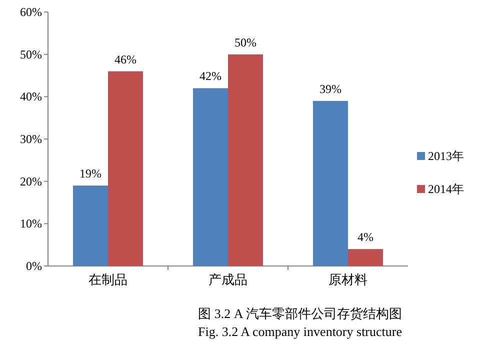 This screenshot has width=501, height=345. Describe the element at coordinates (228, 279) in the screenshot. I see `x-tick-label: 产成品` at that location.